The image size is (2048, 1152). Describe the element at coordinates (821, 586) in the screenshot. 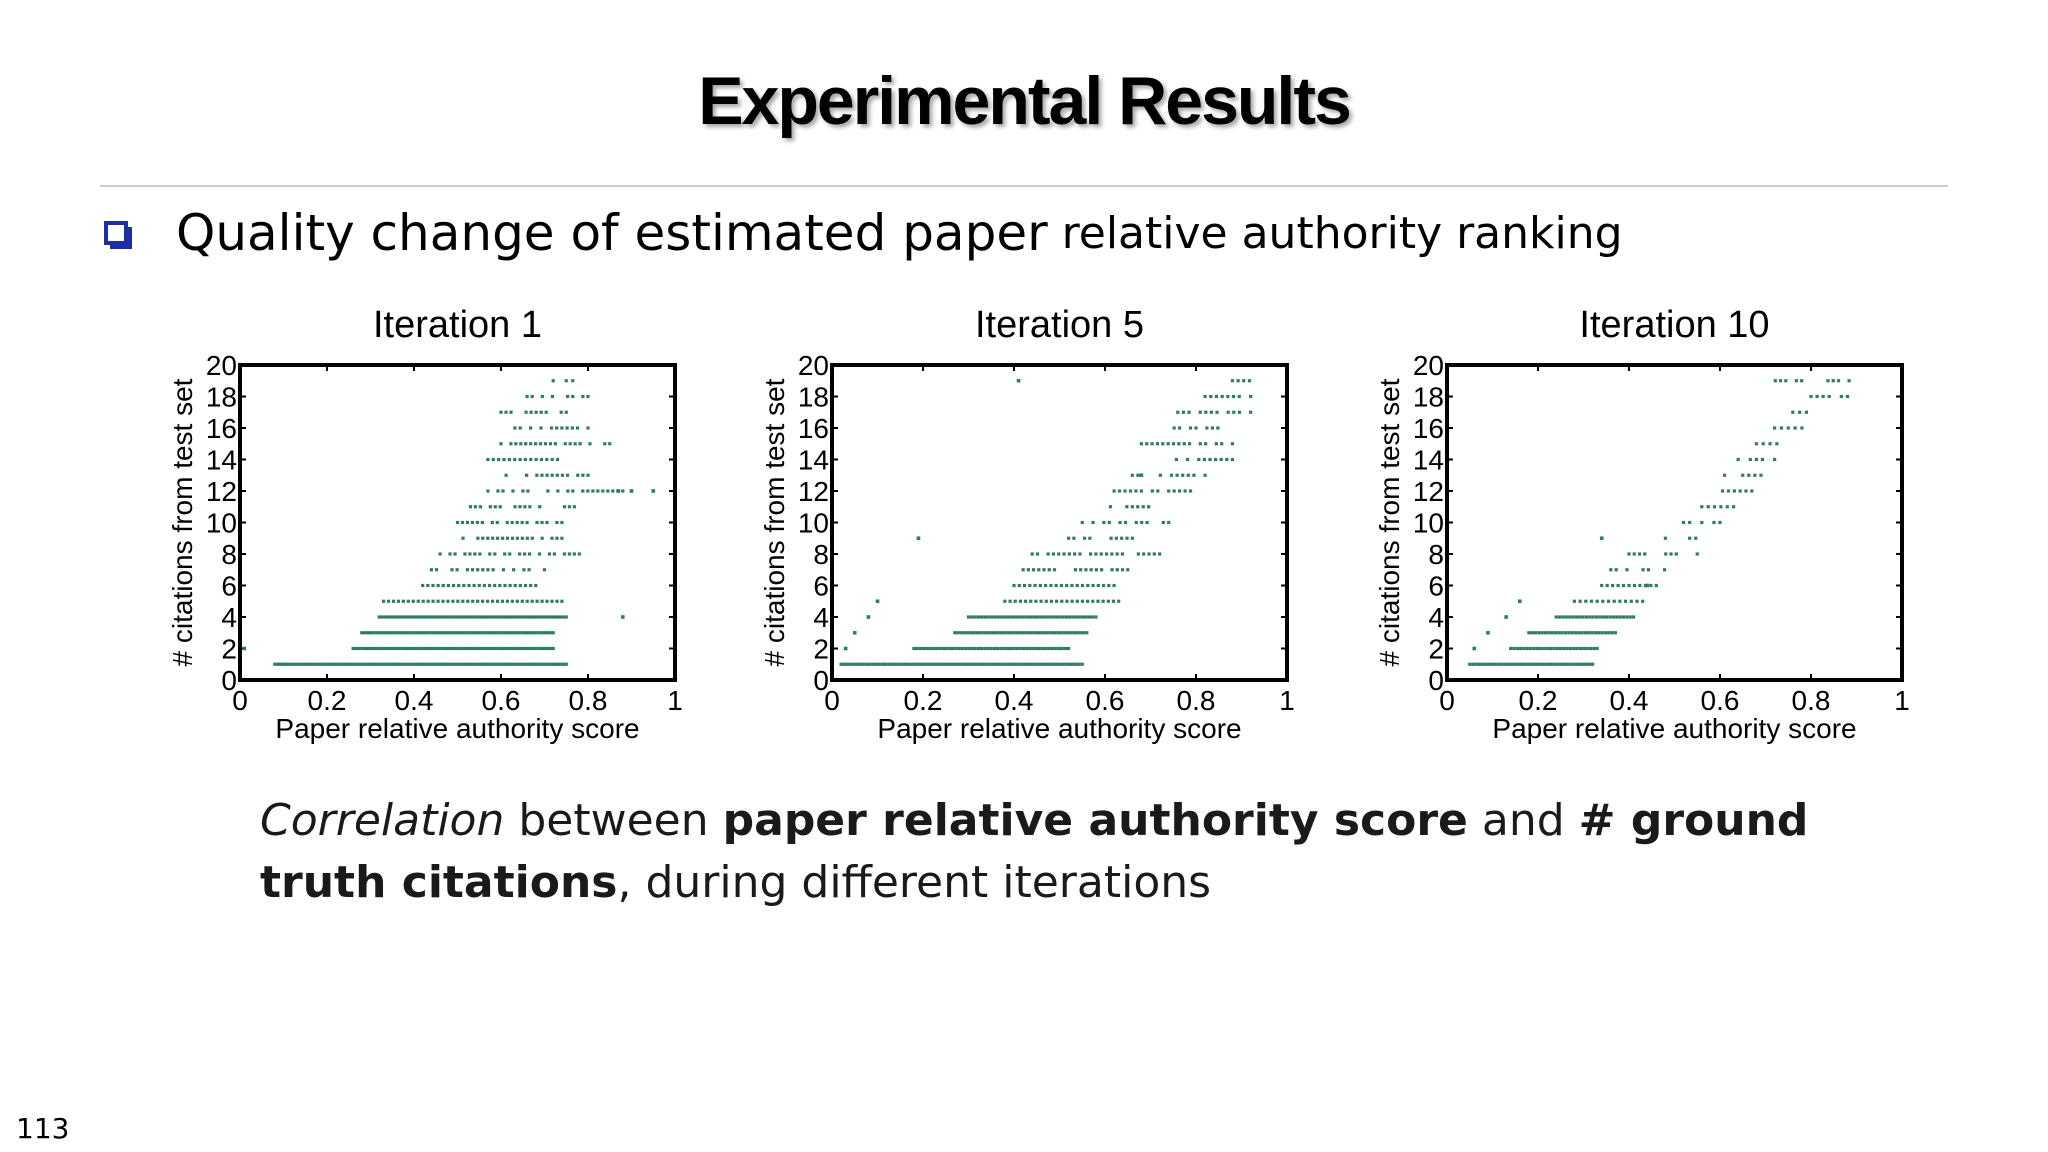

I see `y-tick-label: 6` at that location.